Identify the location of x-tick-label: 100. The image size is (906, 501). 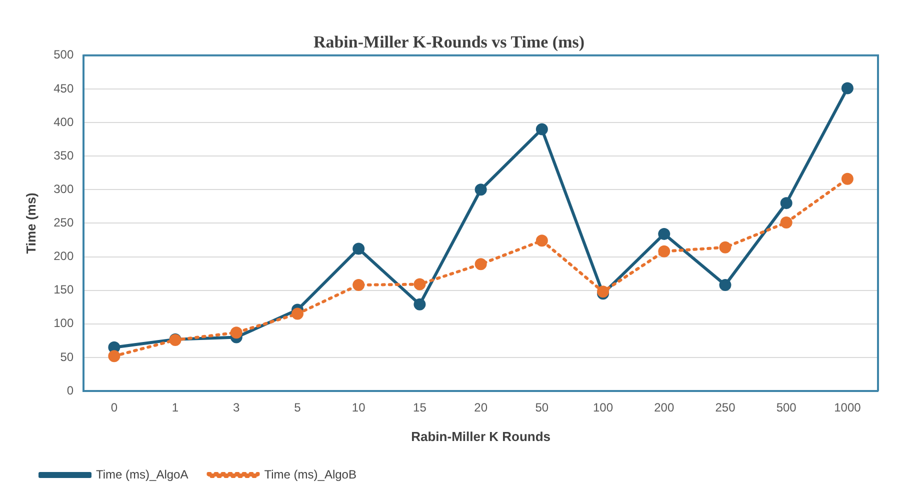
(603, 407).